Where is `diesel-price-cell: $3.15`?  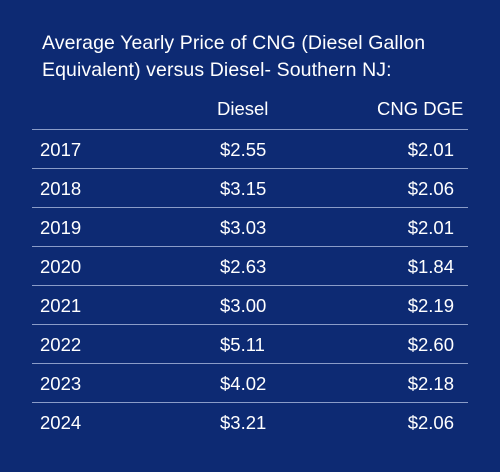
diesel-price-cell: $3.15 is located at coordinates (243, 188).